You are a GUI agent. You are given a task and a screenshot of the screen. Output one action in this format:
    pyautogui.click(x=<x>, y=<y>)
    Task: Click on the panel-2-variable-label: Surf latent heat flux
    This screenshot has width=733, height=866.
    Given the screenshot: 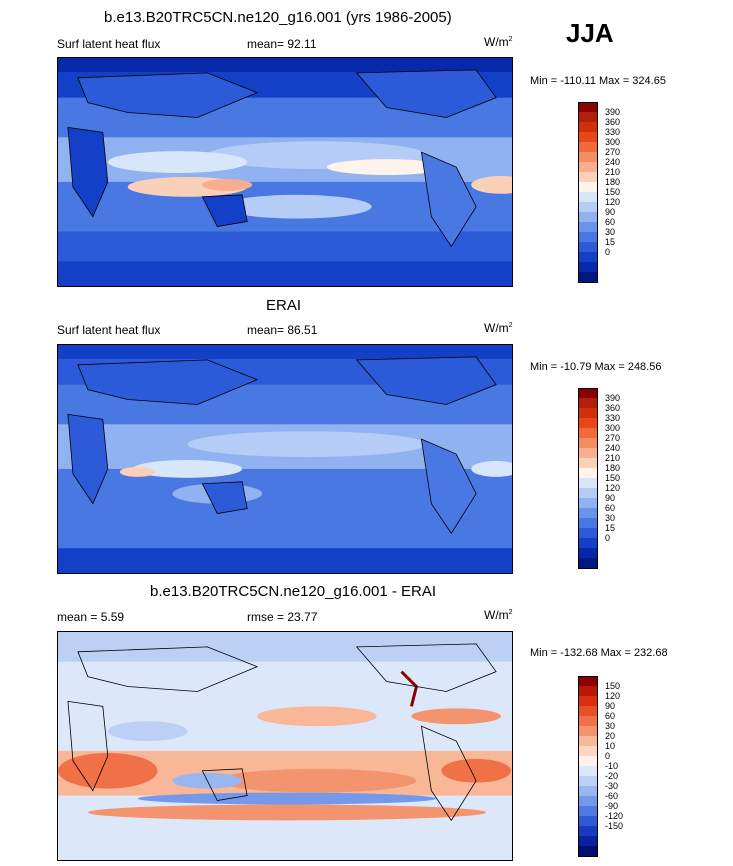 What is the action you would take?
    pyautogui.click(x=109, y=330)
    